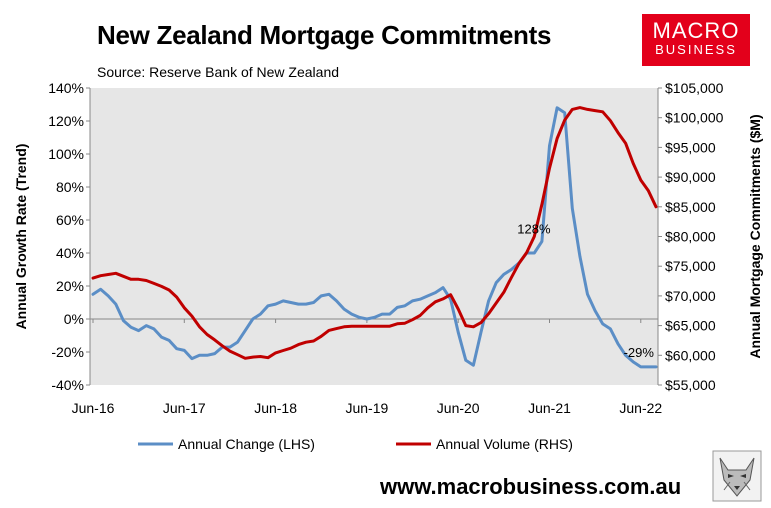 The image size is (771, 508). What do you see at coordinates (640, 408) in the screenshot?
I see `x-tick-label: Jun-22` at bounding box center [640, 408].